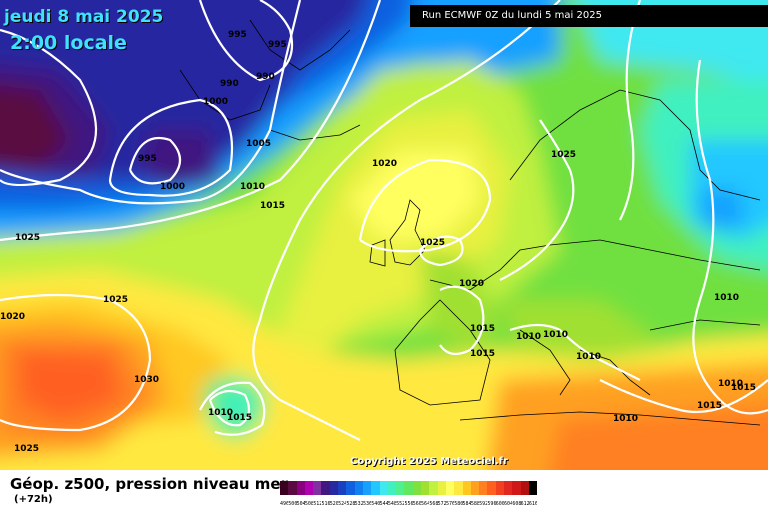 Image resolution: width=768 pixels, height=512 pixels. Describe the element at coordinates (342, 504) in the screenshot. I see `color-scale-tick: 524` at that location.